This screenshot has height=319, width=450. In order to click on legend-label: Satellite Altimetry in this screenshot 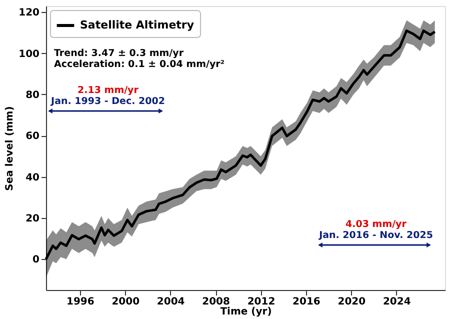, I will do `click(137, 25)`.